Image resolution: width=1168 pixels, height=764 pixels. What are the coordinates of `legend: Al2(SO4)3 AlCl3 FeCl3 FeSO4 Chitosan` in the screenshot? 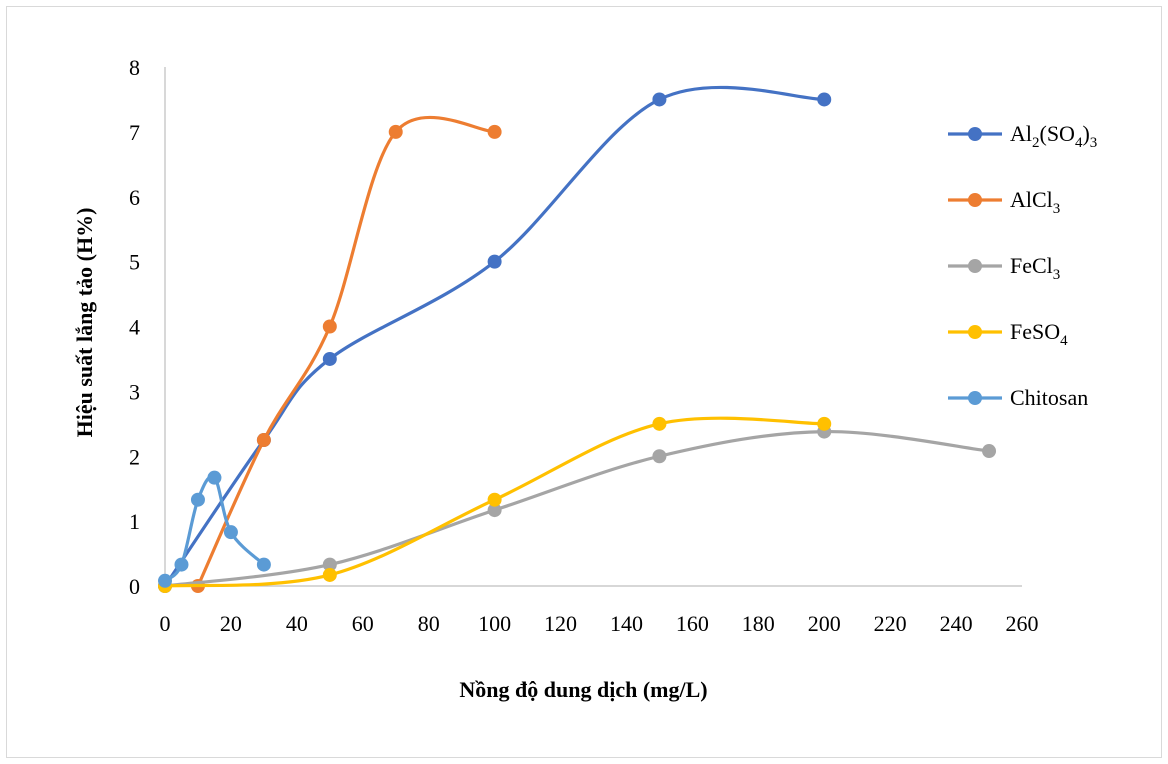 It's located at (1022, 265).